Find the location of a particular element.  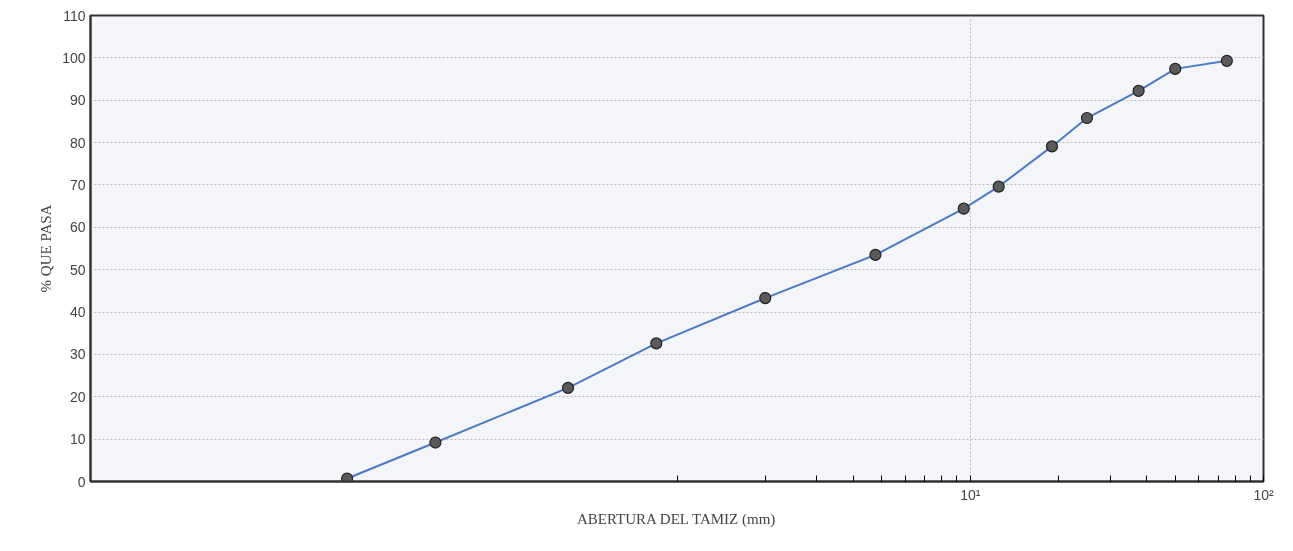

y-tick-label: 10 is located at coordinates (77, 439).